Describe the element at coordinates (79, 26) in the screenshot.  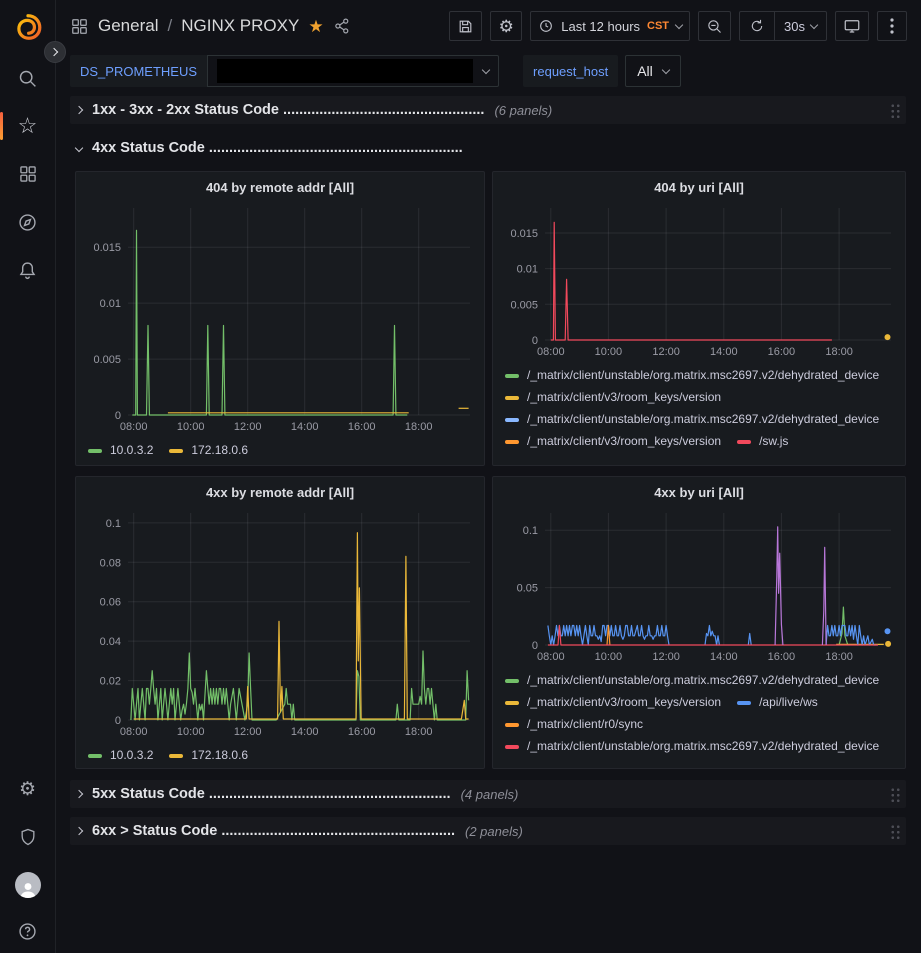
I see `apps-grid-icon` at that location.